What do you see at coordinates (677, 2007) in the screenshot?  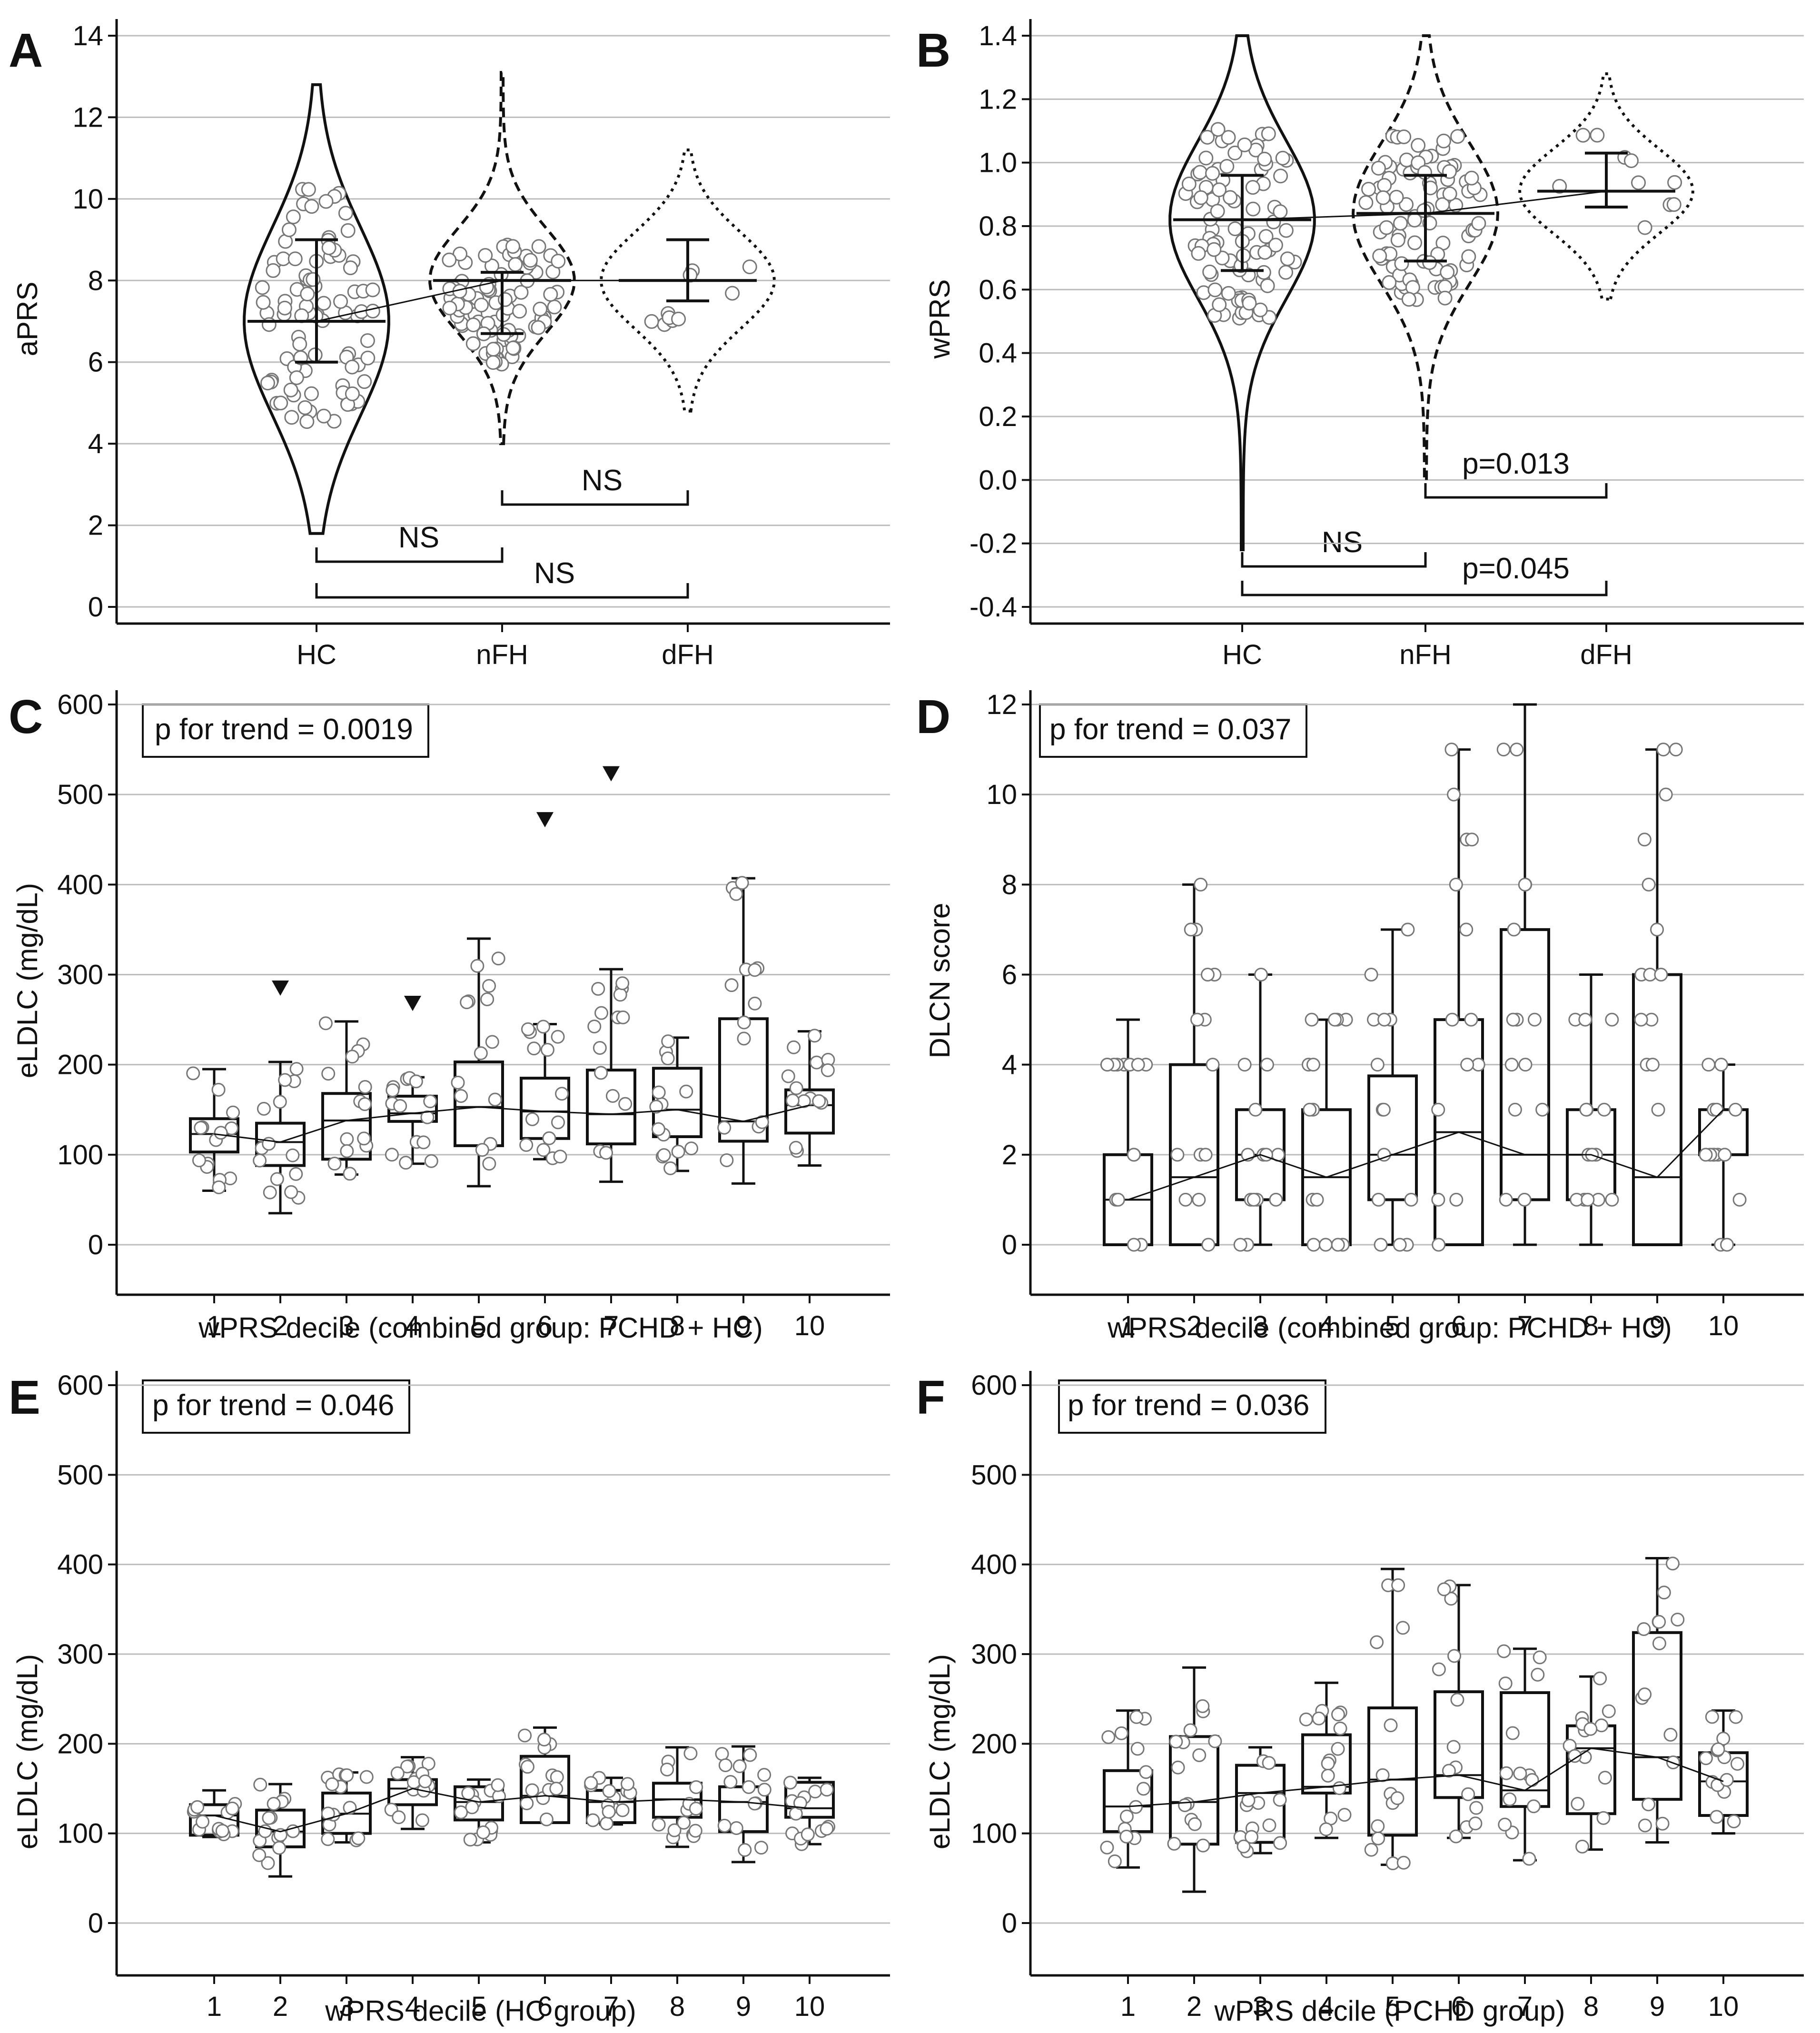 I see `x-tick-label: 8` at bounding box center [677, 2007].